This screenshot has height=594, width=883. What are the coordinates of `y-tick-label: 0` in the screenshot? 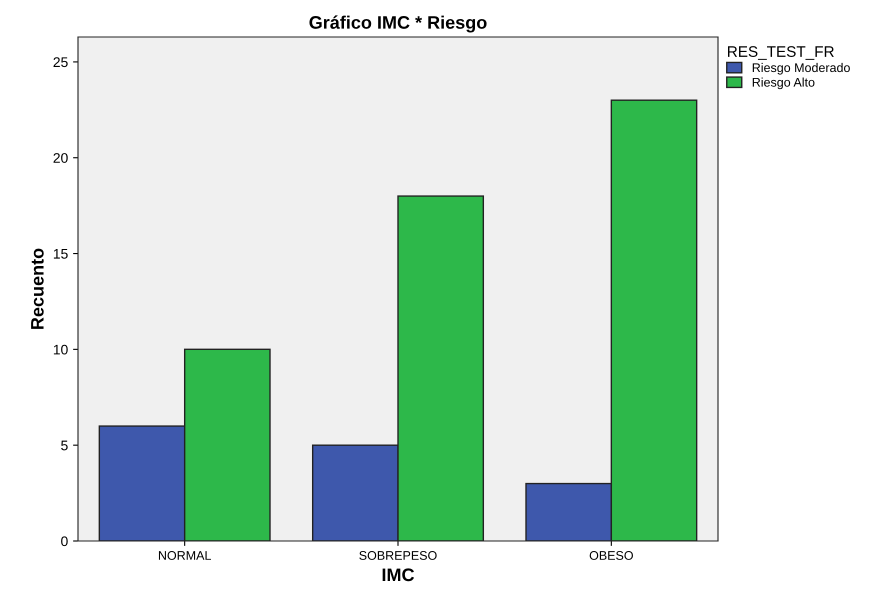 It's located at (64, 541).